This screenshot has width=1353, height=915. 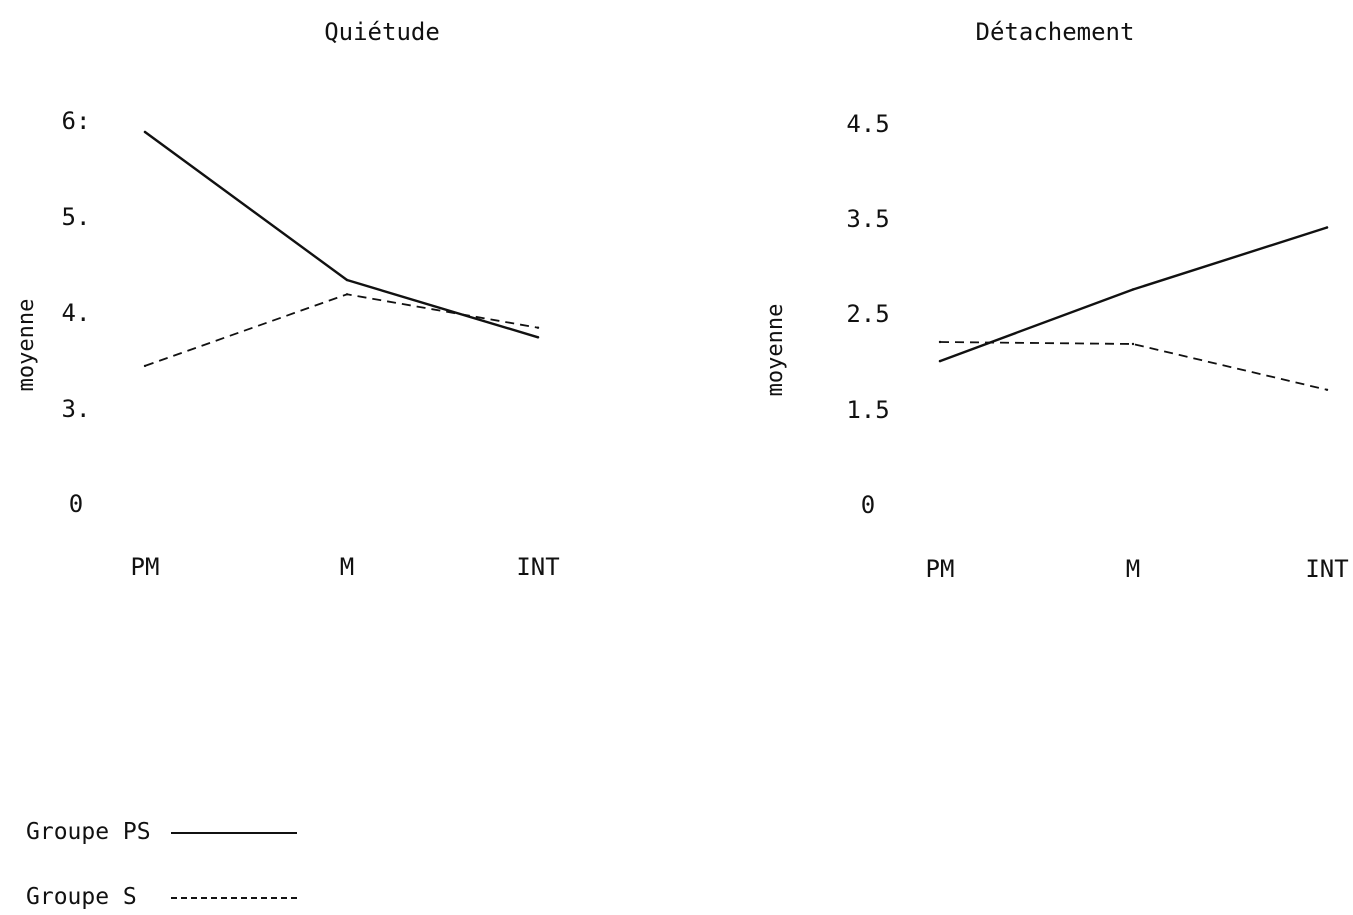 I want to click on y-tick-label: 4., so click(x=76, y=313).